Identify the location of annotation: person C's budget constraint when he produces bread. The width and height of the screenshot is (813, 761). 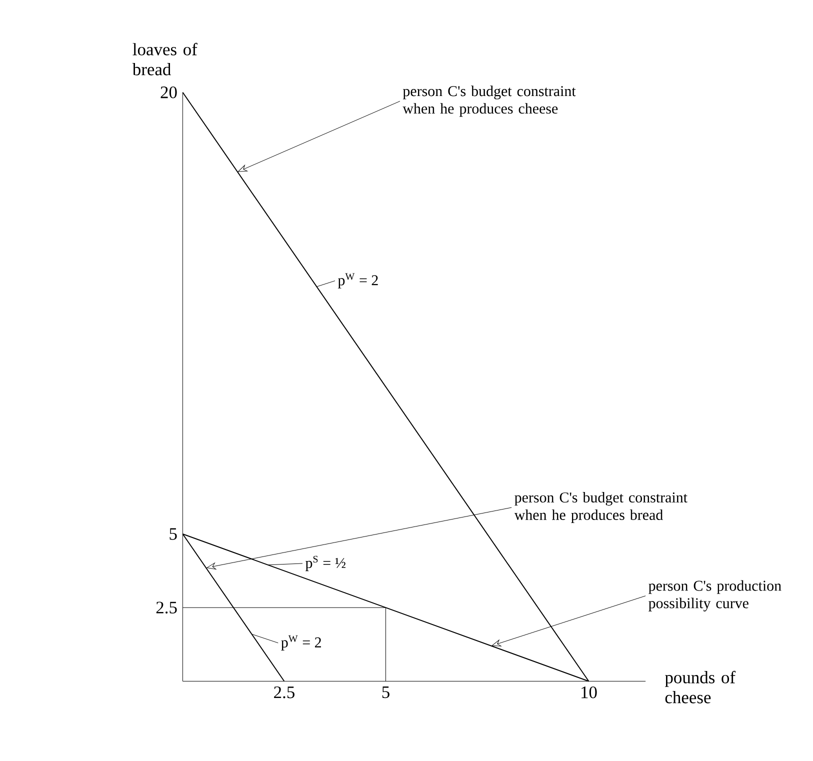
(601, 508).